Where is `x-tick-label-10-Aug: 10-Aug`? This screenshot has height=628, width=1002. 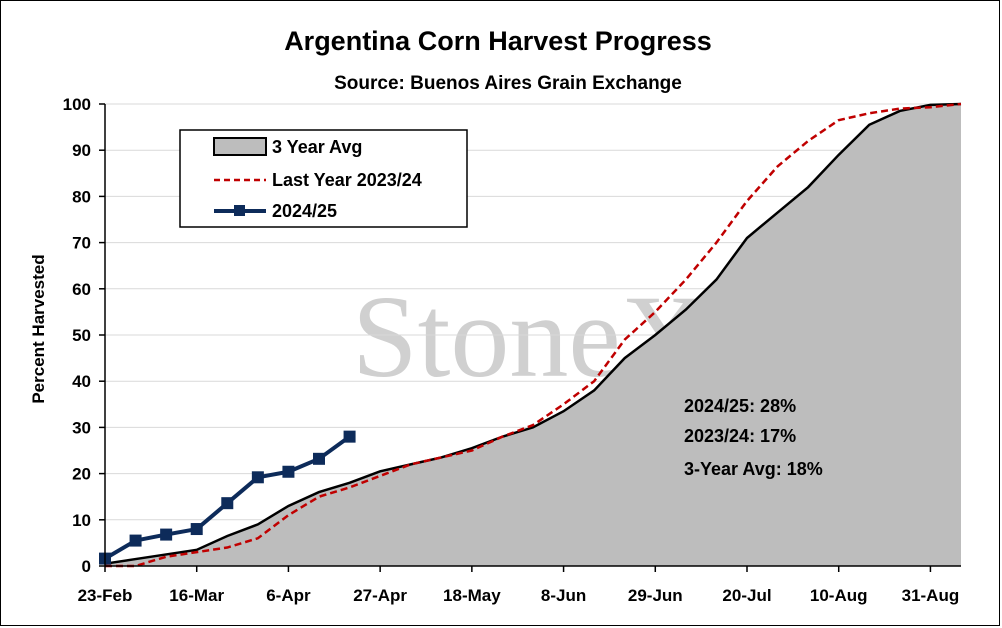
x-tick-label-10-Aug: 10-Aug is located at coordinates (839, 595).